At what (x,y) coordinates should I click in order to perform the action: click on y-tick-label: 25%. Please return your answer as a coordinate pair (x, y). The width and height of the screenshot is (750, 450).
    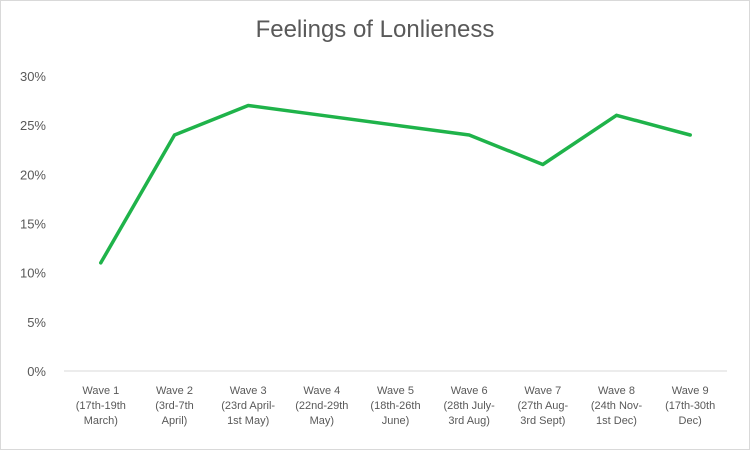
    Looking at the image, I should click on (33, 125).